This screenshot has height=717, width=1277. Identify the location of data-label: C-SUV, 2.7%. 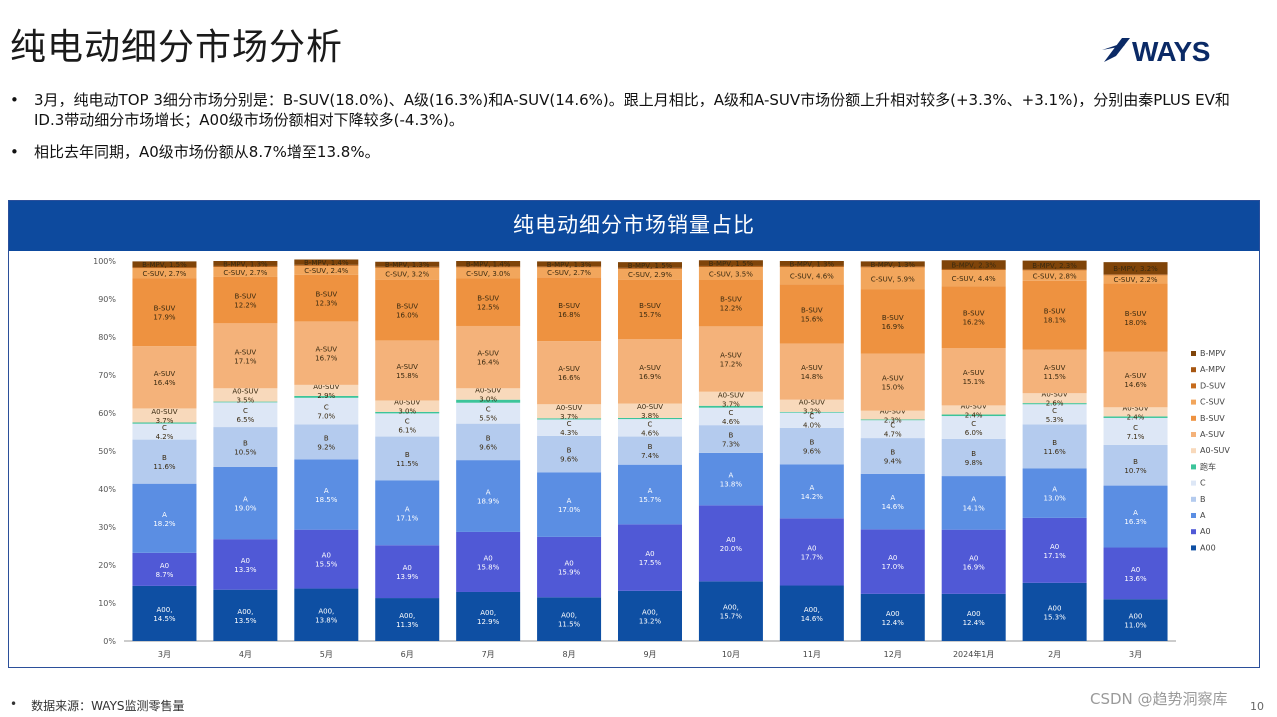
(569, 273).